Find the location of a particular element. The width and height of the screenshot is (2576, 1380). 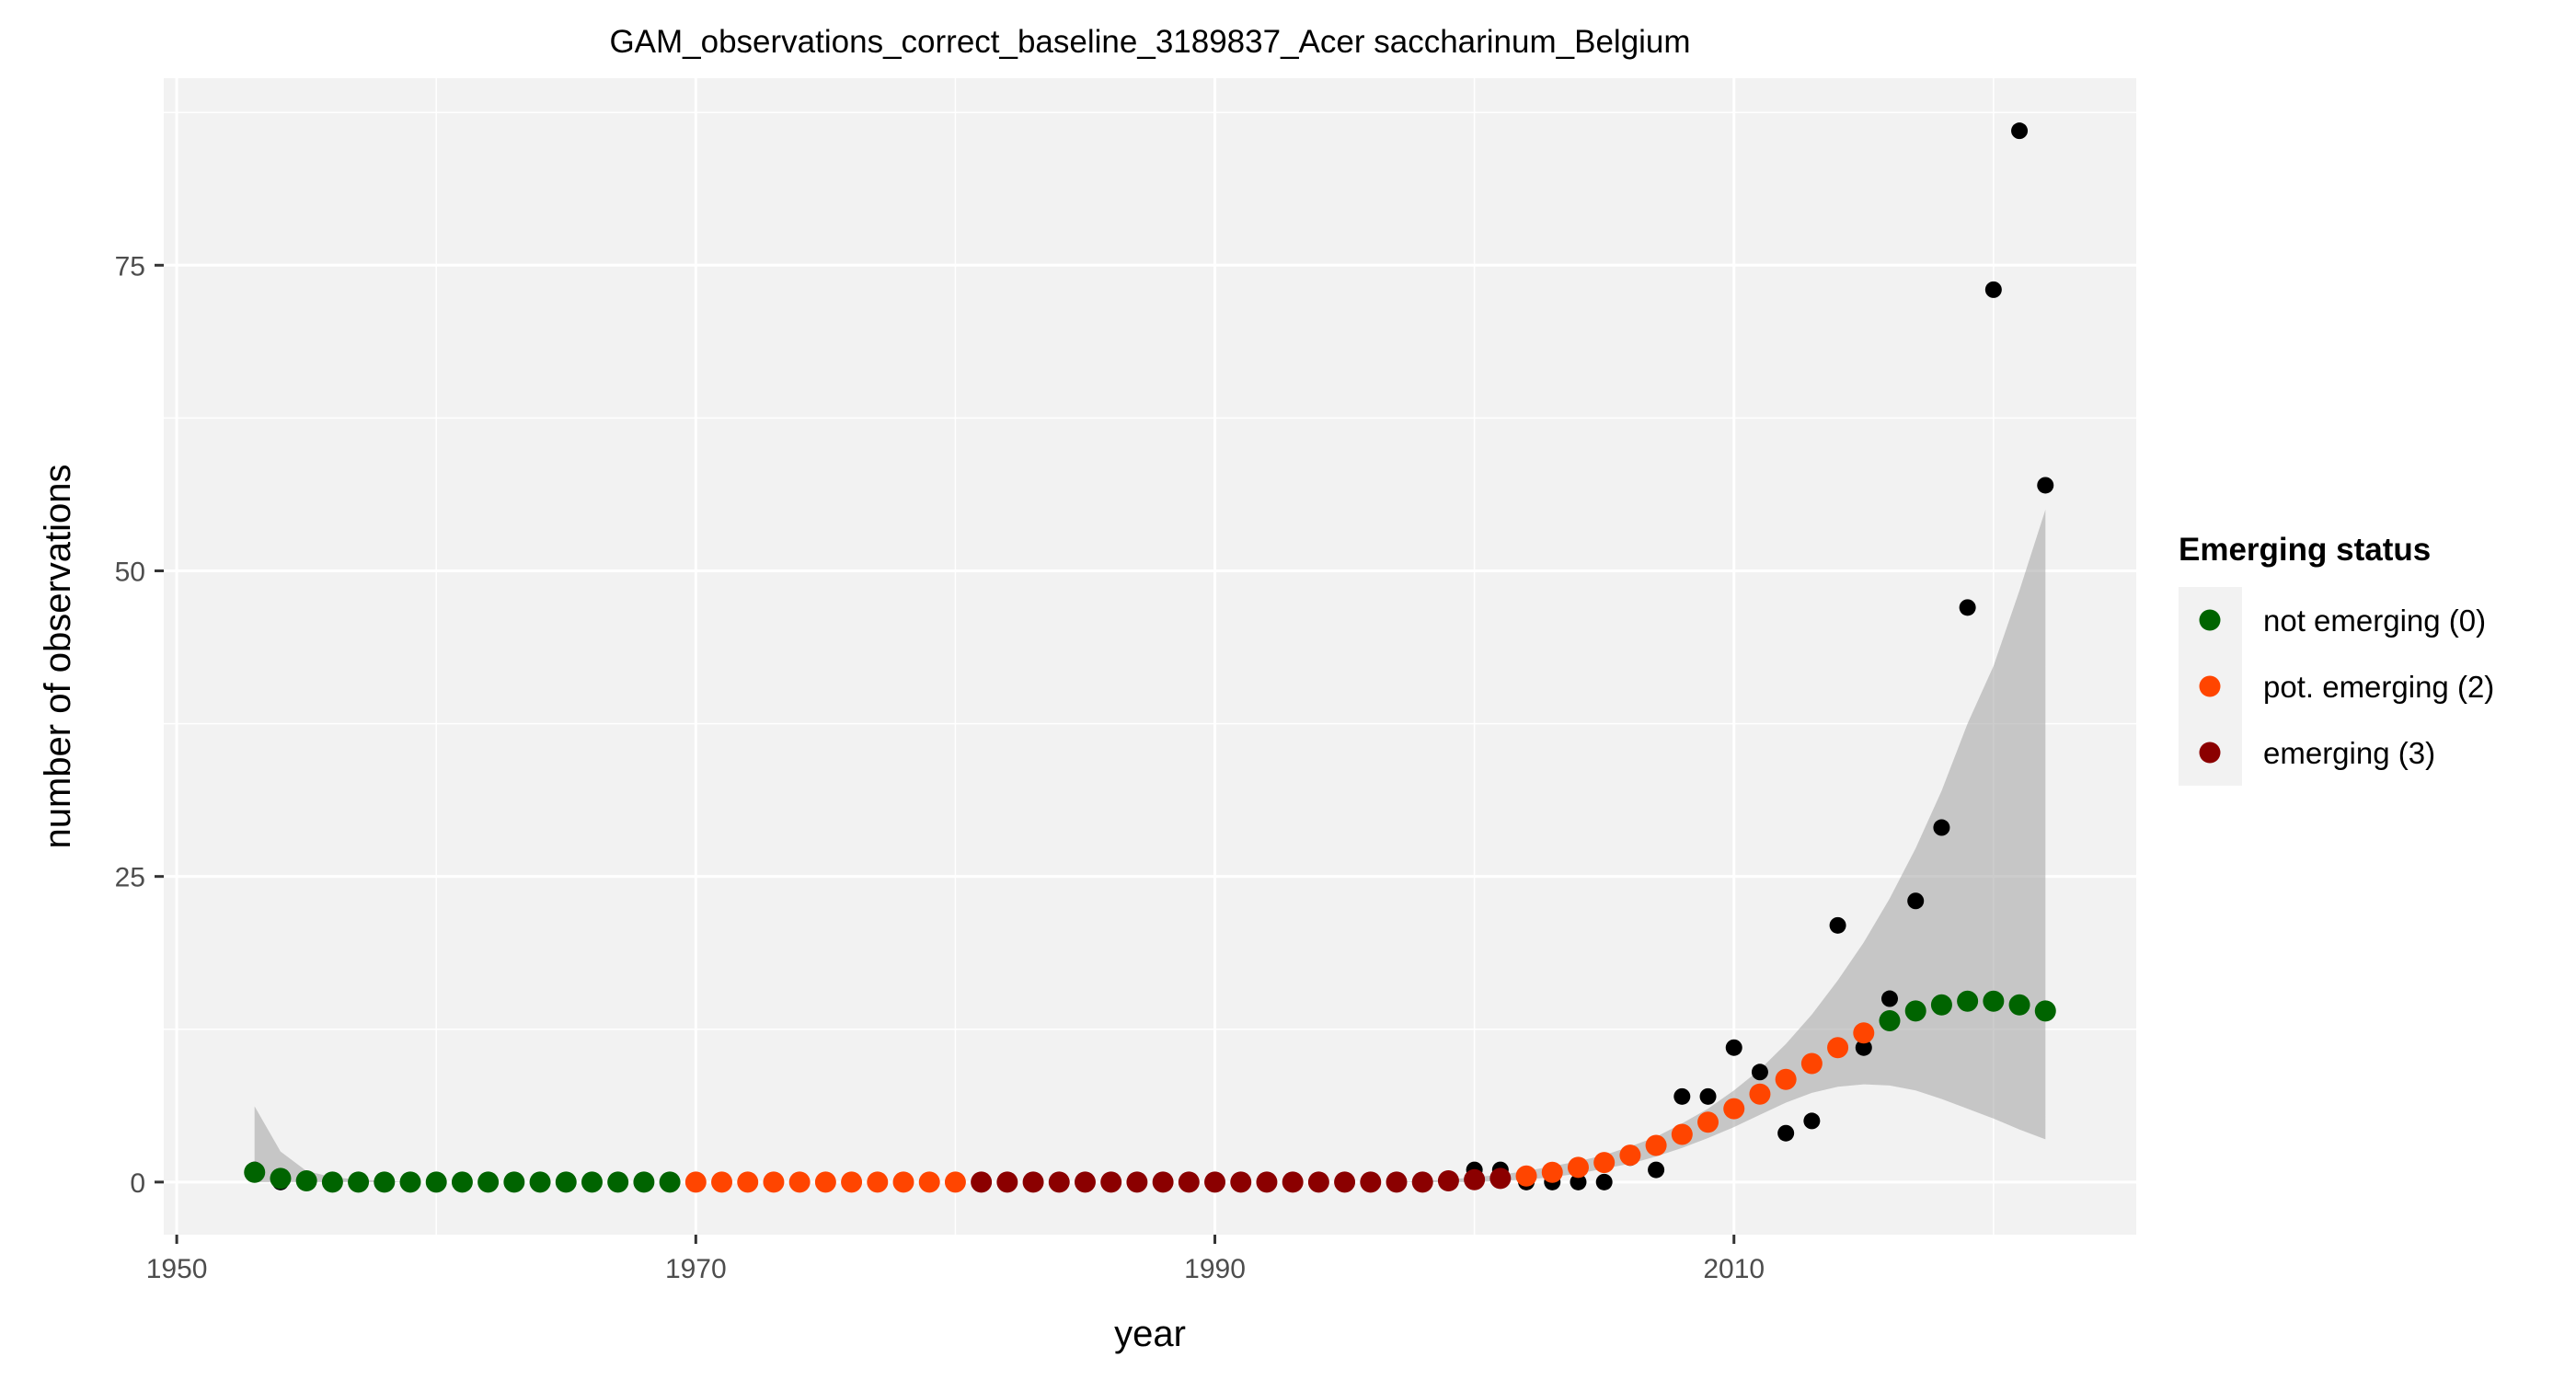

legend-label: pot. emerging (2) is located at coordinates (2378, 687).